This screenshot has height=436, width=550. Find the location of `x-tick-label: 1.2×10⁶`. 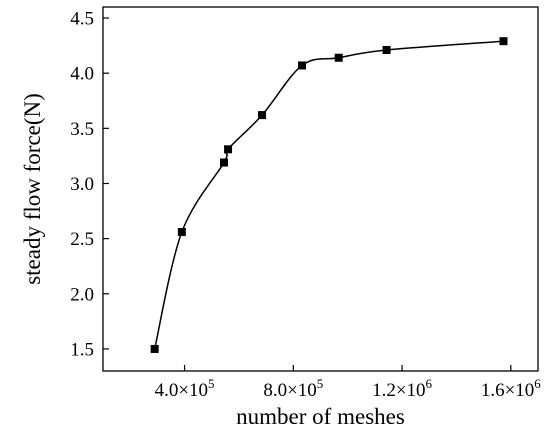

x-tick-label: 1.2×10⁶ is located at coordinates (402, 388).